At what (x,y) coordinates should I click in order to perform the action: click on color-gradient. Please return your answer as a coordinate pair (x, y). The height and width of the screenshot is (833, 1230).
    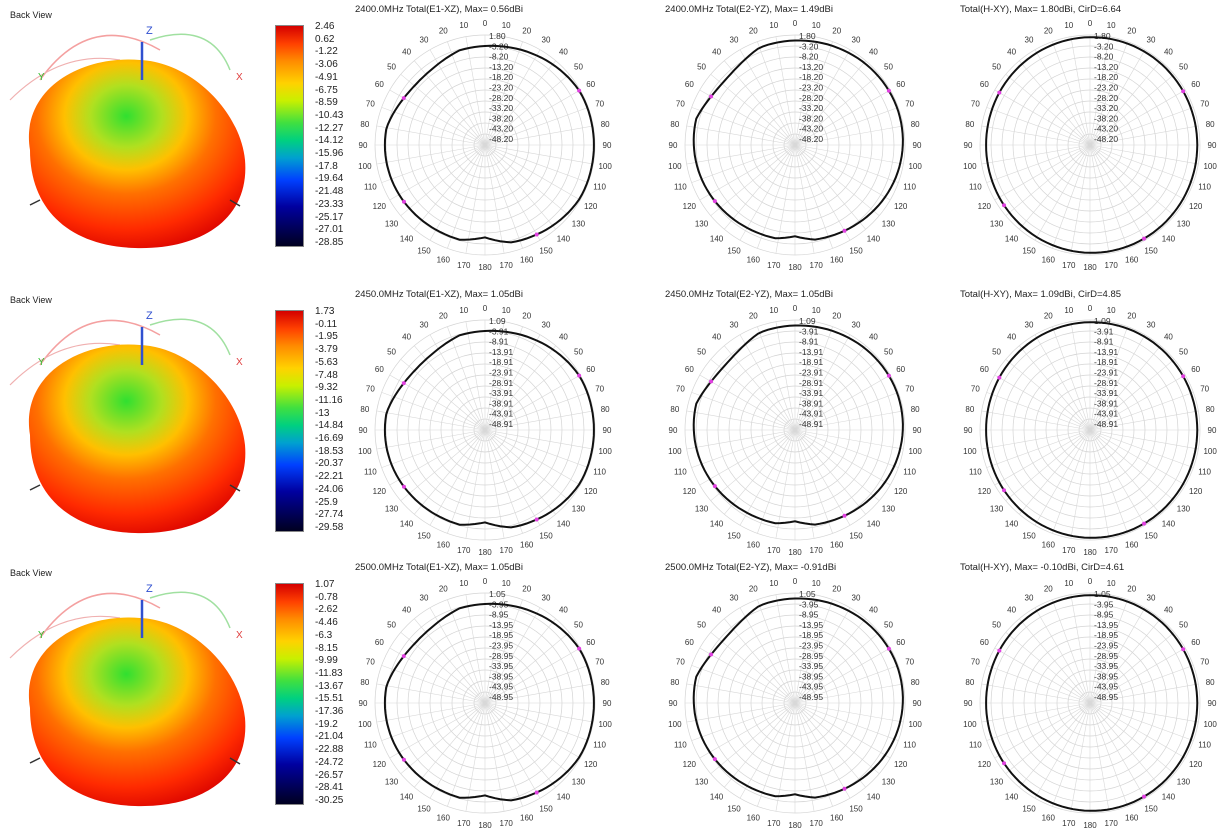
    Looking at the image, I should click on (289, 421).